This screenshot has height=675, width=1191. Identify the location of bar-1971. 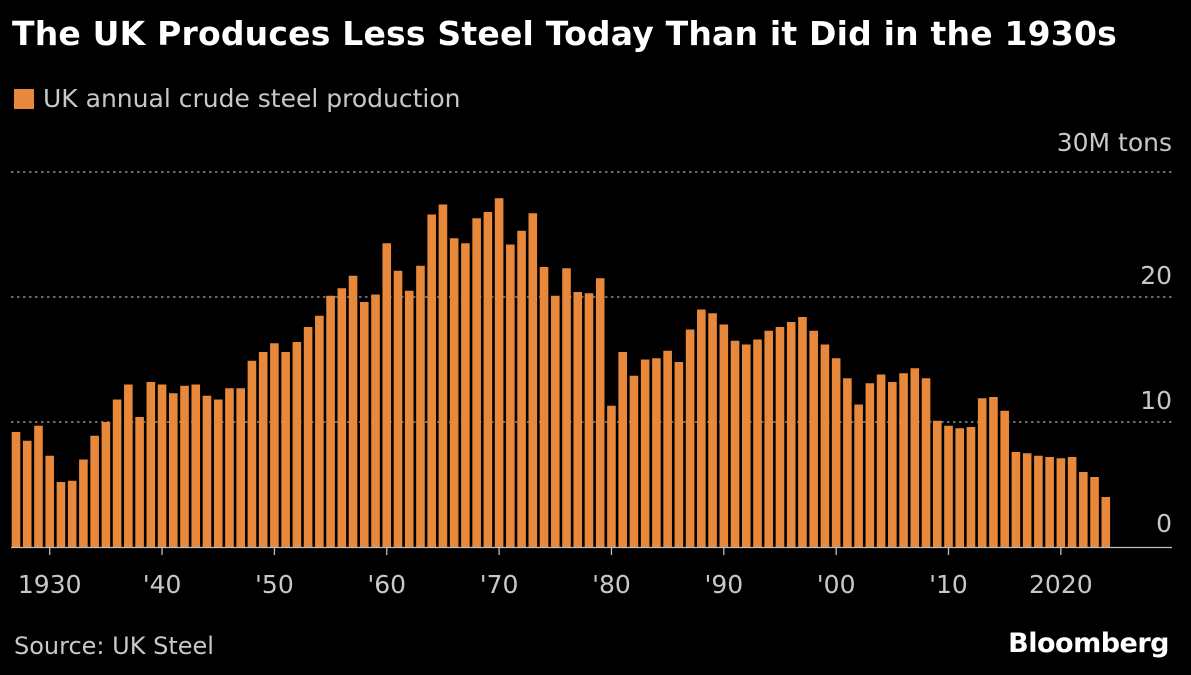
(510, 395).